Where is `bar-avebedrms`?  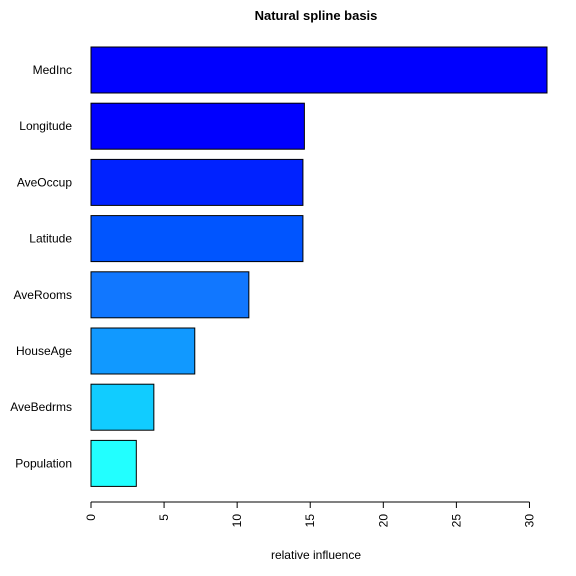 bar-avebedrms is located at coordinates (122, 407).